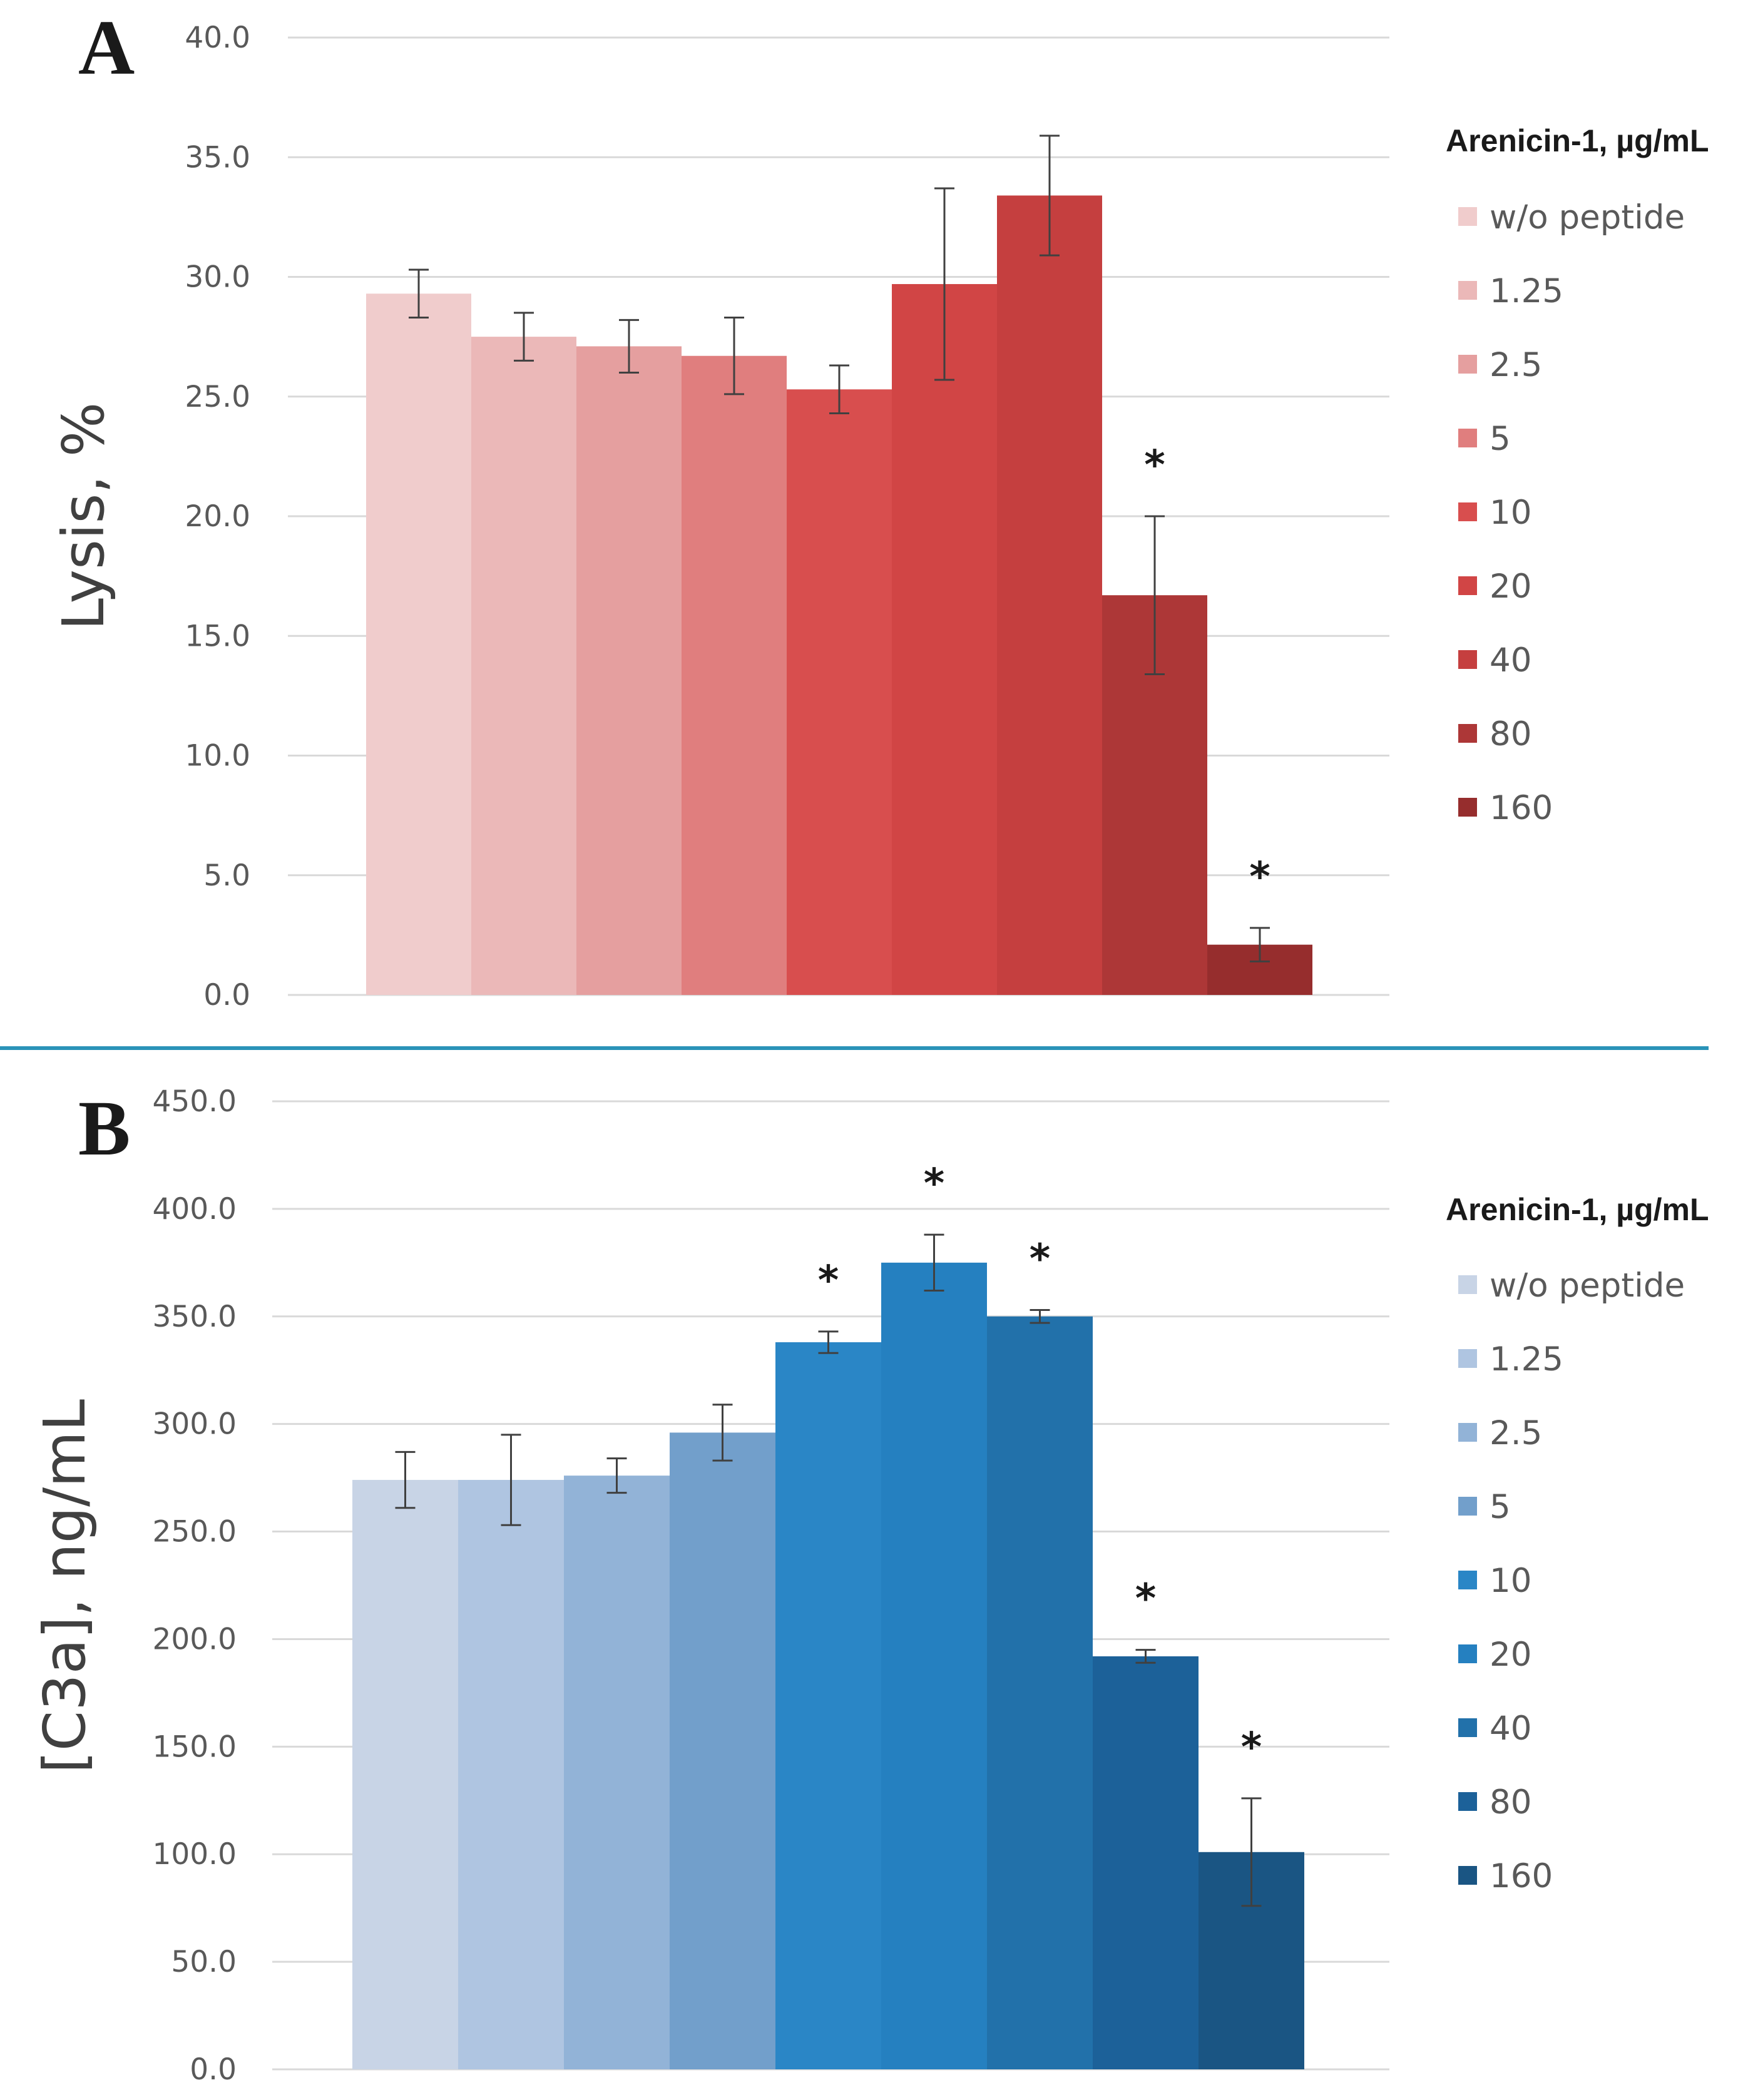 The width and height of the screenshot is (1743, 2100). Describe the element at coordinates (226, 876) in the screenshot. I see `y-tick-label: 5.0` at that location.